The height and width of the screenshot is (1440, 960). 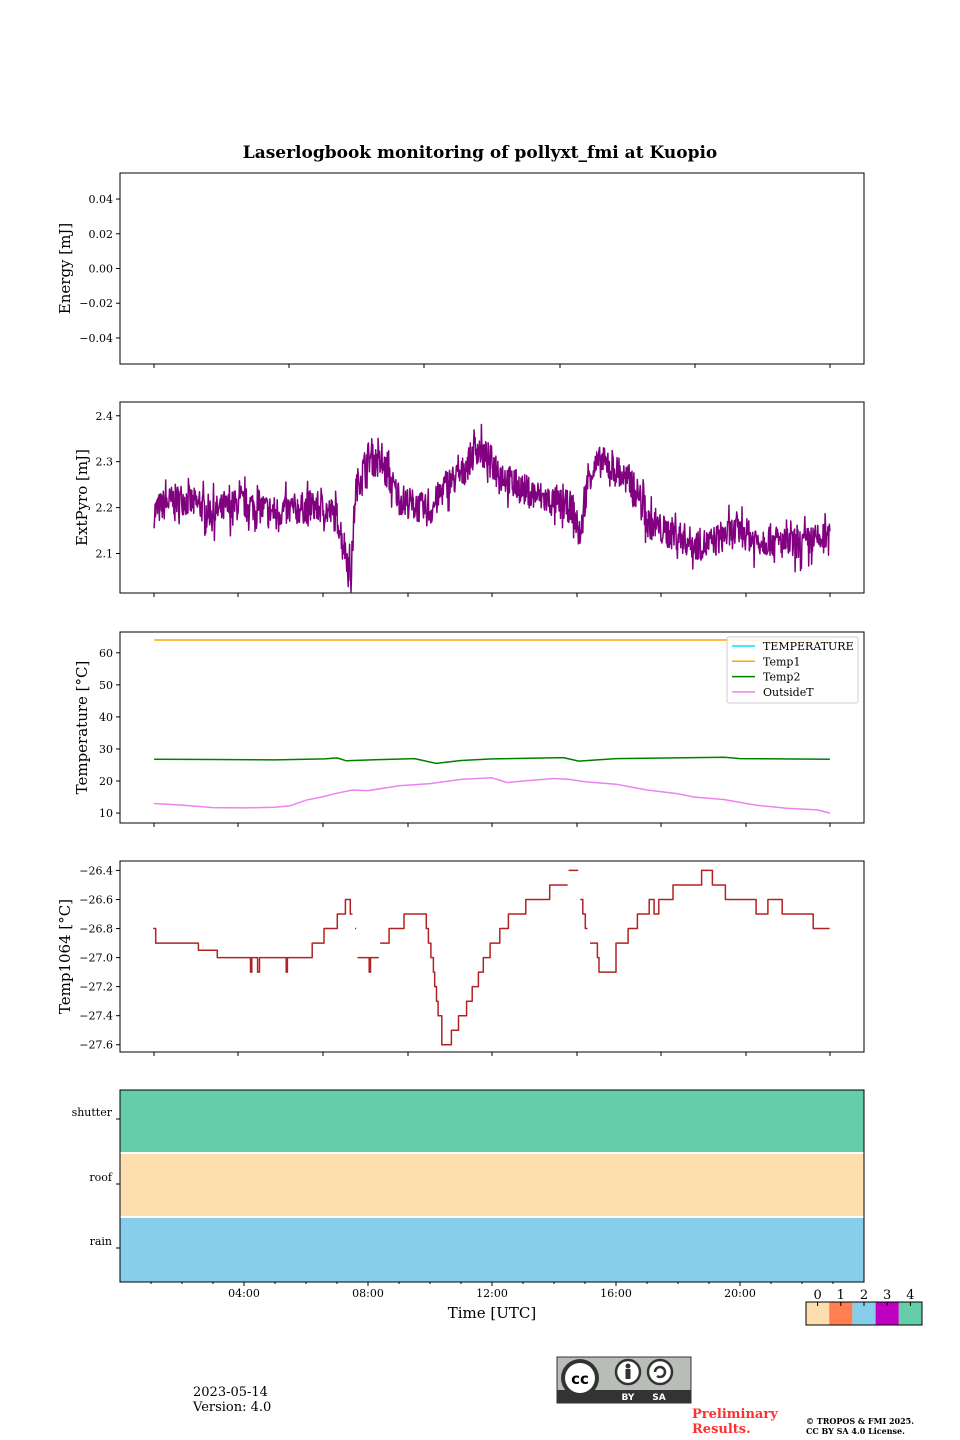 I want to click on y-tick-label: −27.6, so click(x=96, y=1045).